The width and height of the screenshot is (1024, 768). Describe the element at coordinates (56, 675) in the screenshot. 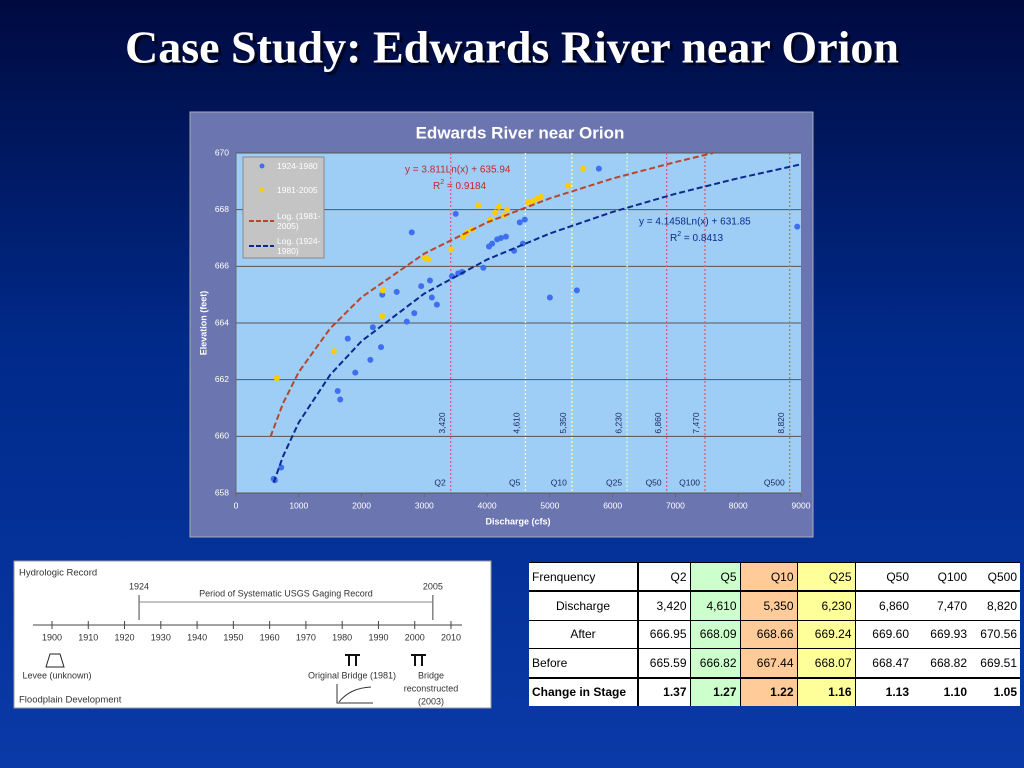

I see `levee-label: Levee (unknown)` at that location.